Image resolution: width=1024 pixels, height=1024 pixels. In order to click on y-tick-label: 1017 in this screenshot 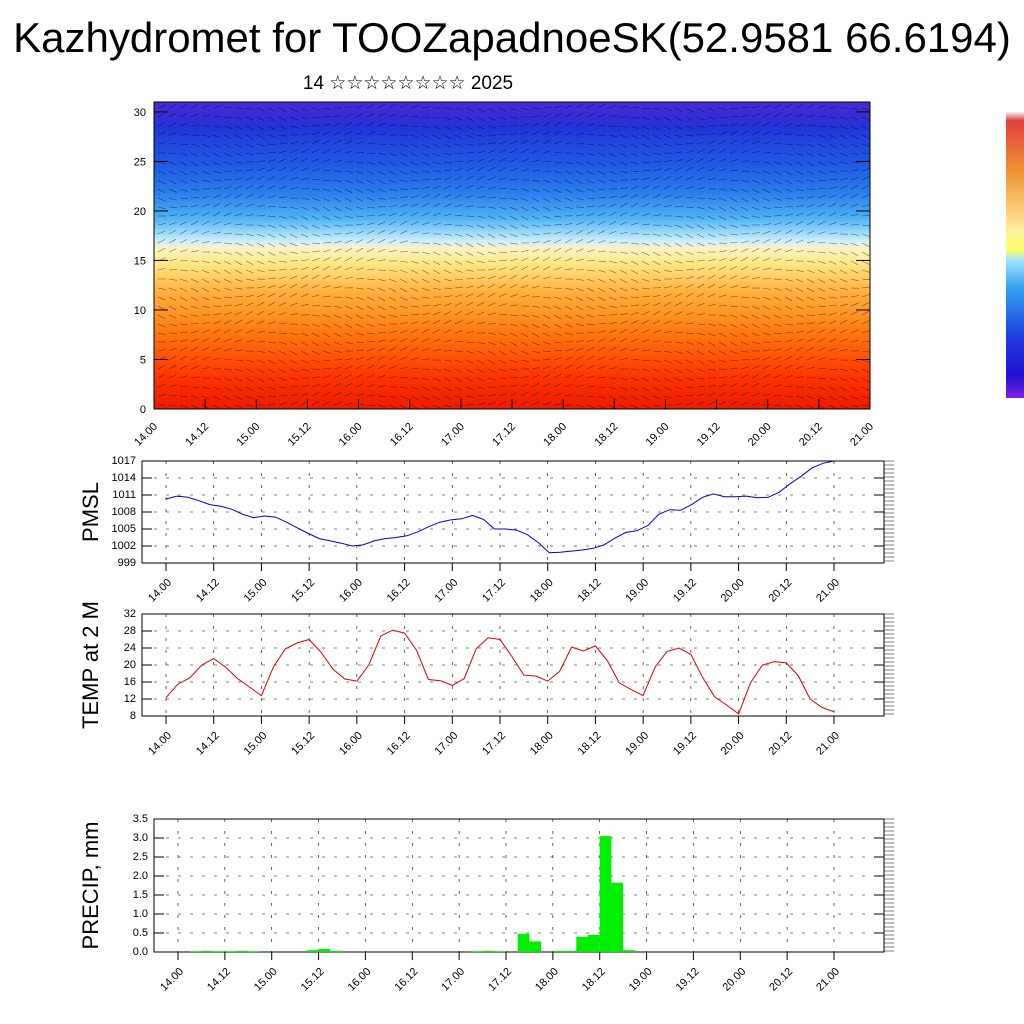, I will do `click(124, 461)`.